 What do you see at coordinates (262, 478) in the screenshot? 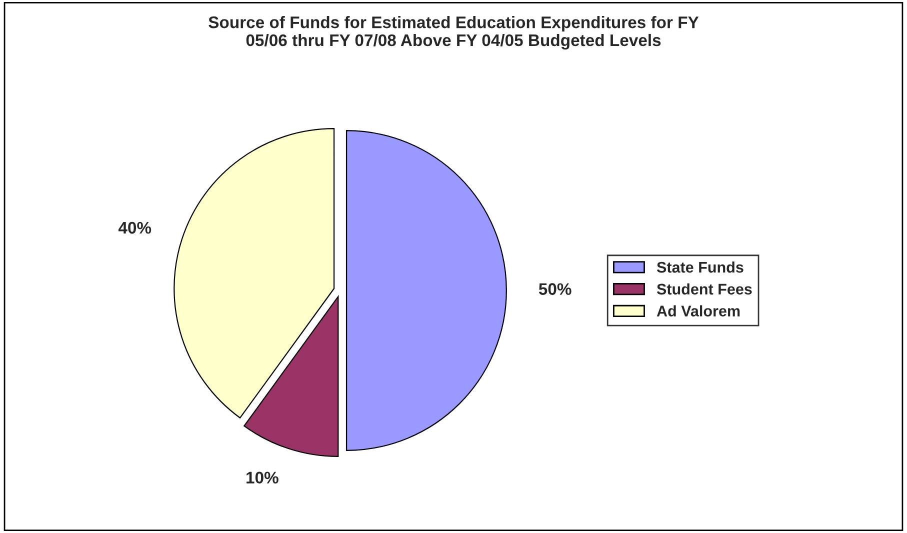
I see `data-label: 10%` at bounding box center [262, 478].